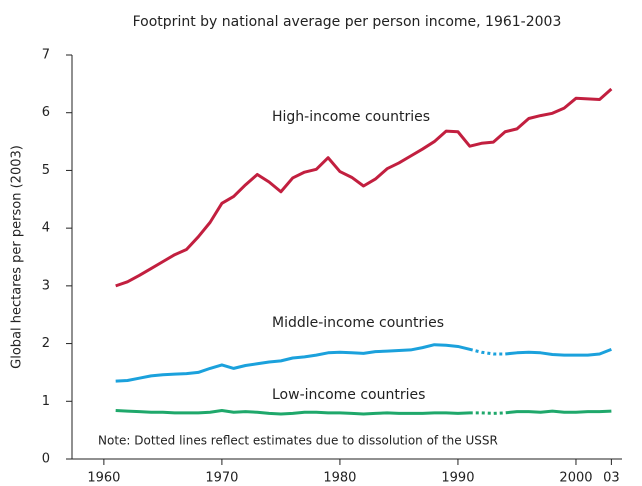  I want to click on y-tick-label: 2, so click(46, 343).